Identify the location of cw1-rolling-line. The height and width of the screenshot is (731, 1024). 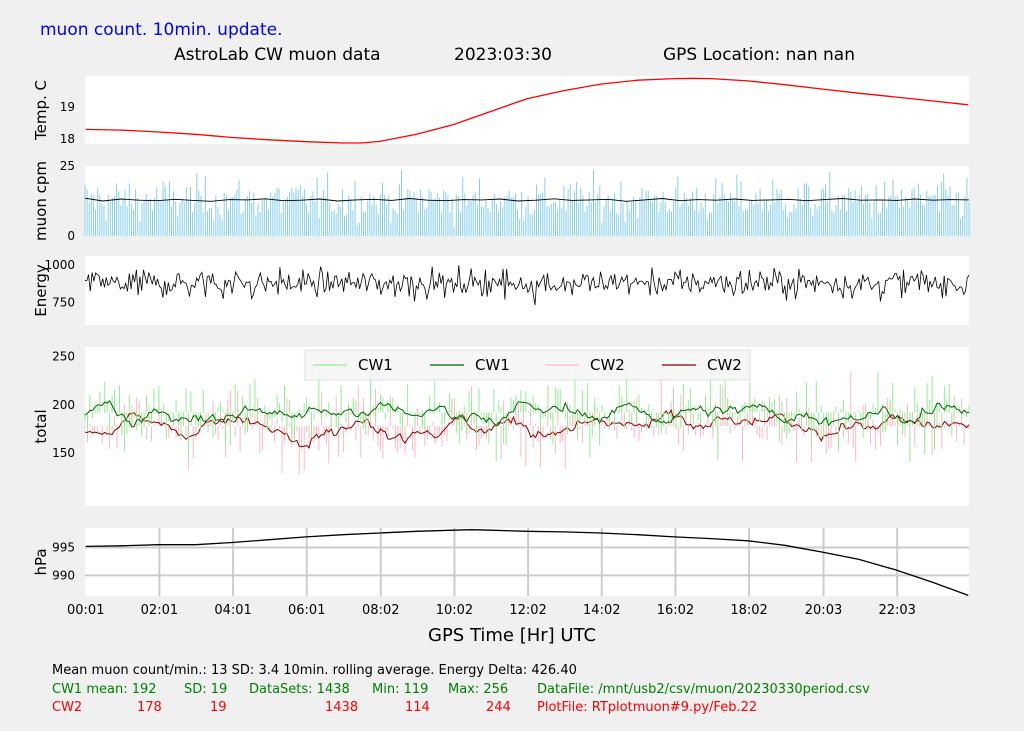
(527, 413).